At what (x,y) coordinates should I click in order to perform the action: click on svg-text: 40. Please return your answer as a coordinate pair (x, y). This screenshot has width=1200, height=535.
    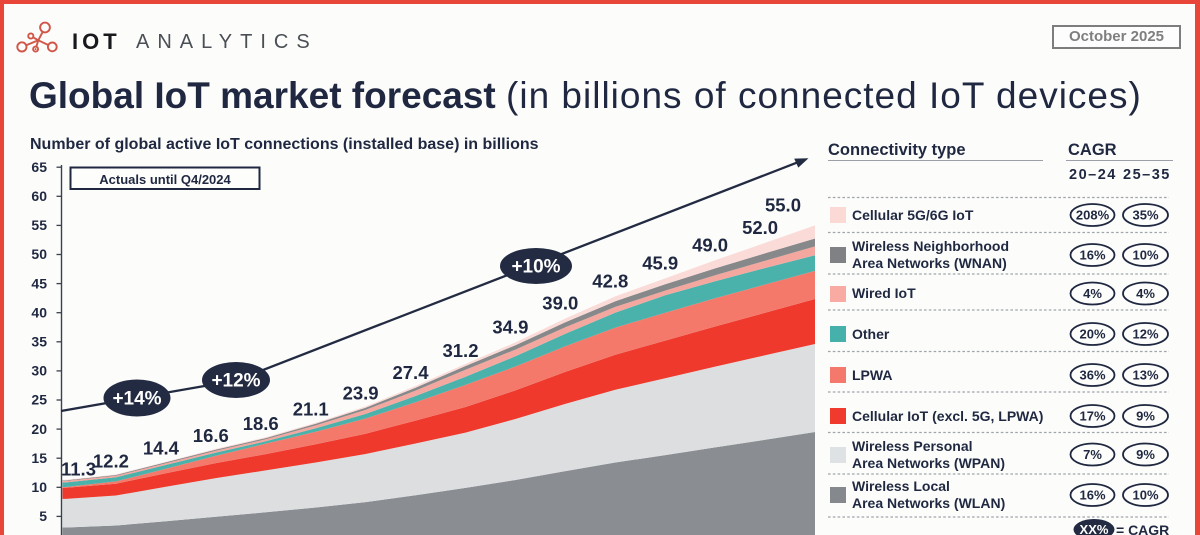
    Looking at the image, I should click on (39, 312).